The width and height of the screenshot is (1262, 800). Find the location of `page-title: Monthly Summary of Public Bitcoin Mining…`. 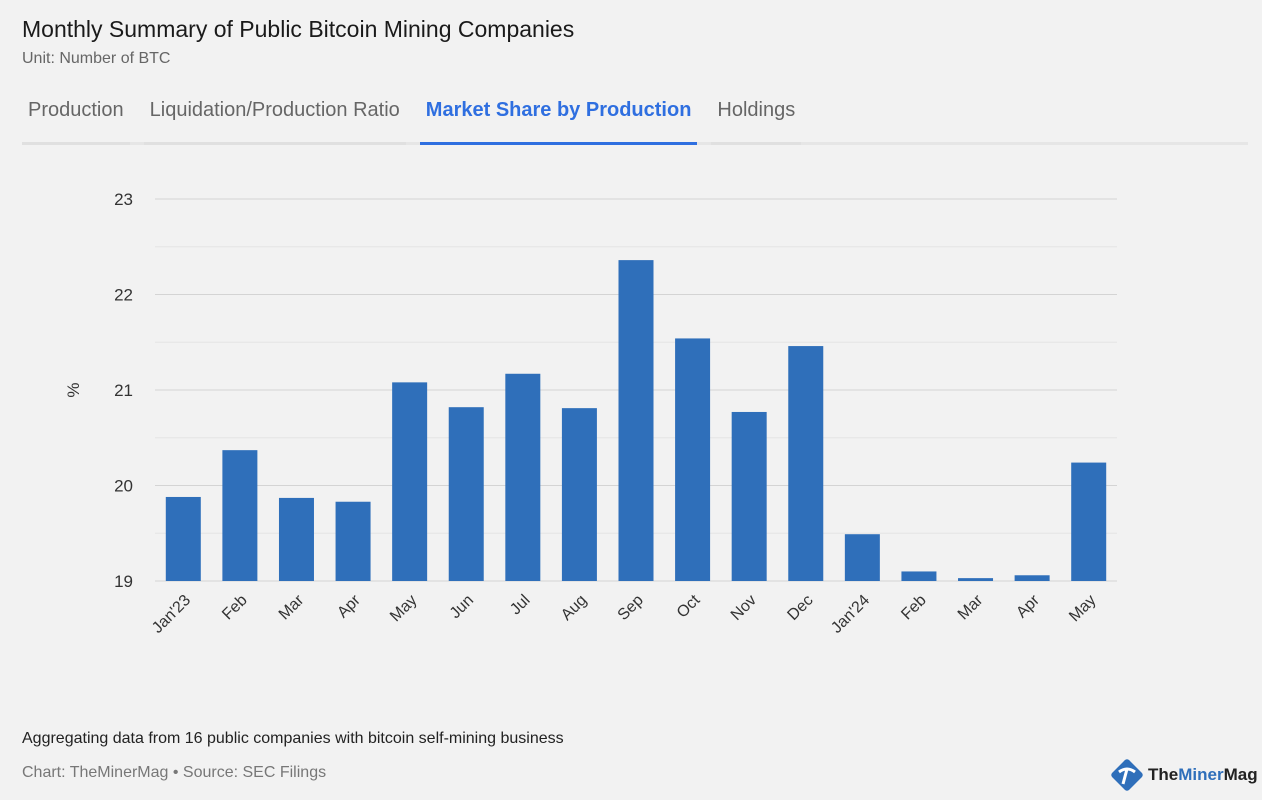

page-title: Monthly Summary of Public Bitcoin Mining… is located at coordinates (298, 29).